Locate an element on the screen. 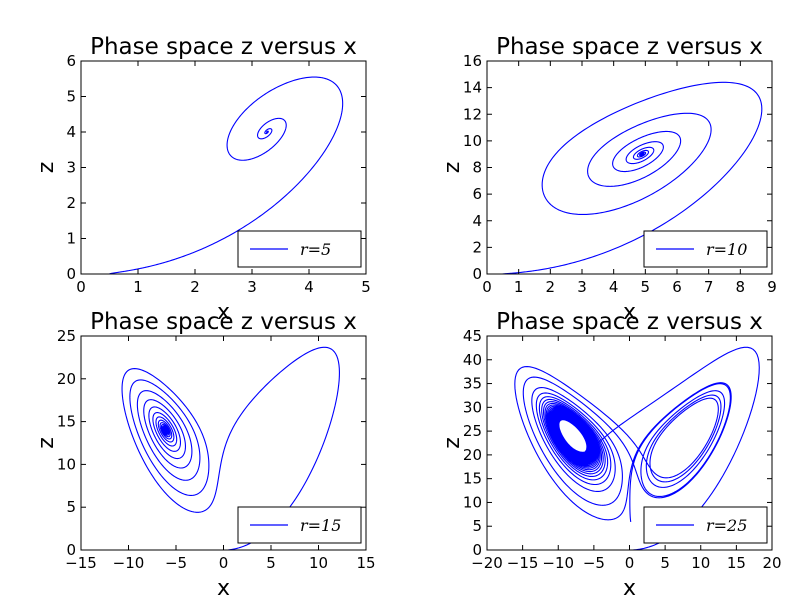  y-tick-label: 1 is located at coordinates (71, 239).